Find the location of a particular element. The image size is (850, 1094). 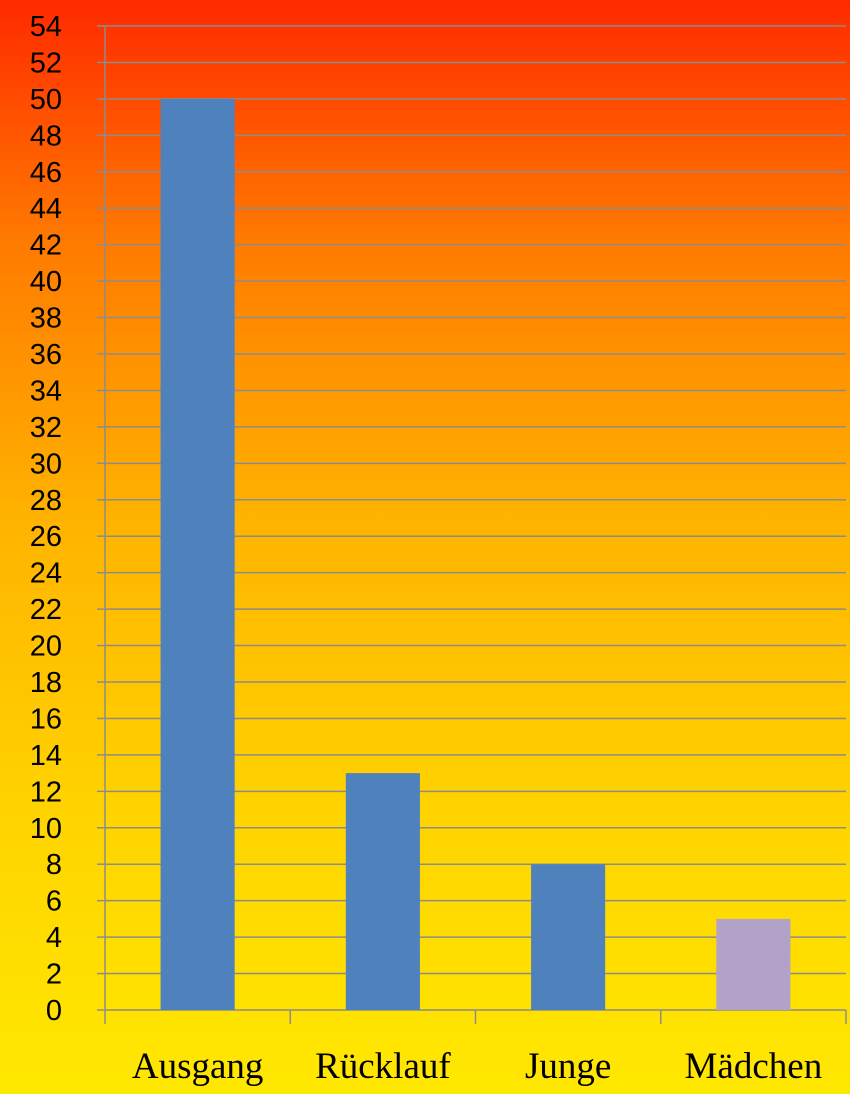

y-tick-label: 52 is located at coordinates (46, 63).